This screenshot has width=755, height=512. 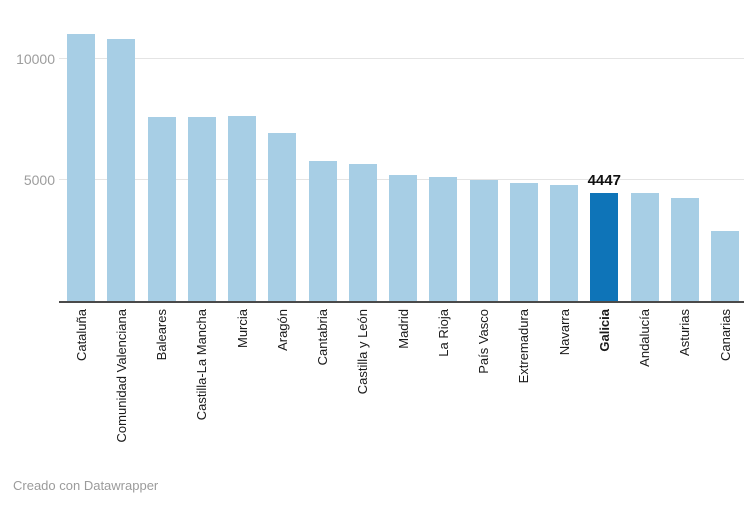 What do you see at coordinates (242, 329) in the screenshot?
I see `x-axis-label-murcia: Murcia` at bounding box center [242, 329].